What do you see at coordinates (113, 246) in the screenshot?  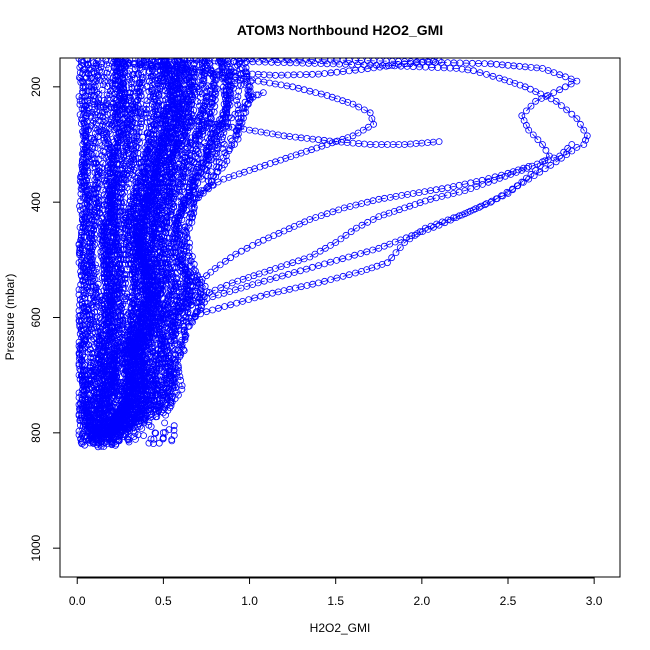 I see `profile-line` at bounding box center [113, 246].